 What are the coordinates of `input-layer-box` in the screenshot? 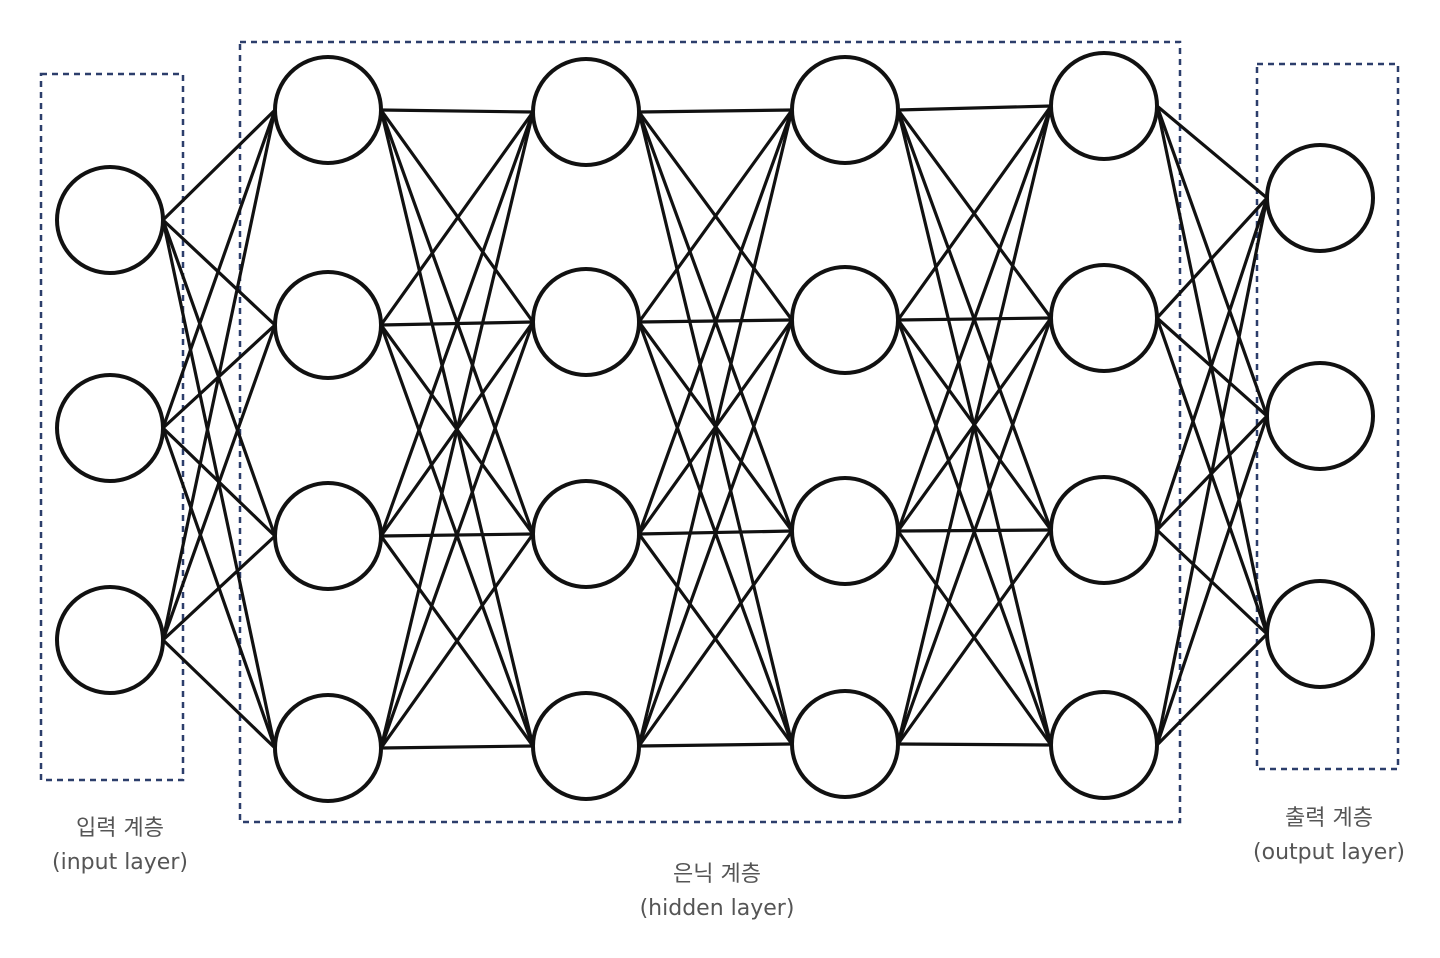 It's located at (112, 427).